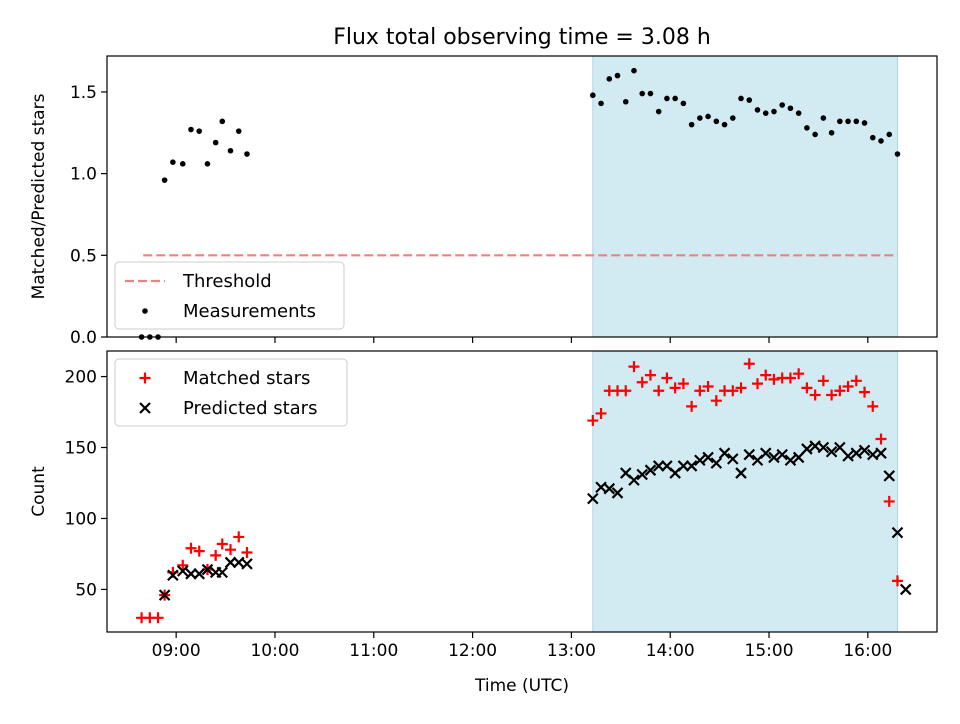 The width and height of the screenshot is (960, 724). I want to click on legend: Threshold Measurements, so click(229, 295).